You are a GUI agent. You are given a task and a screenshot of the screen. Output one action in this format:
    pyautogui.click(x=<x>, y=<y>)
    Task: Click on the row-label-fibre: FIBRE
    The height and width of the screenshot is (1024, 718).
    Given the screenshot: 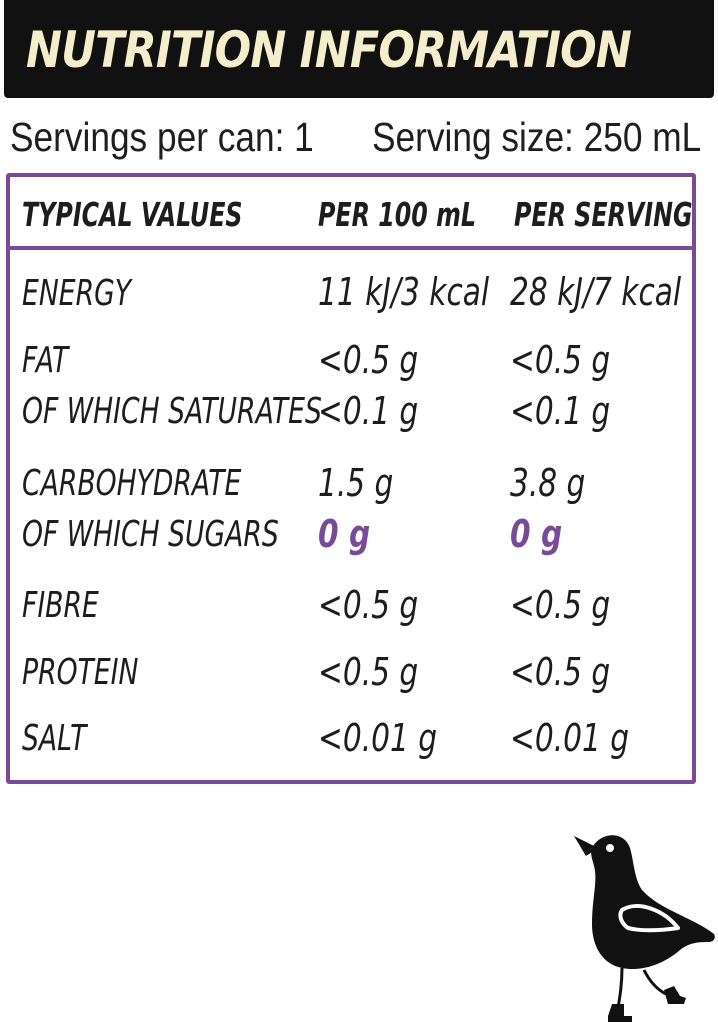 What is the action you would take?
    pyautogui.click(x=60, y=605)
    